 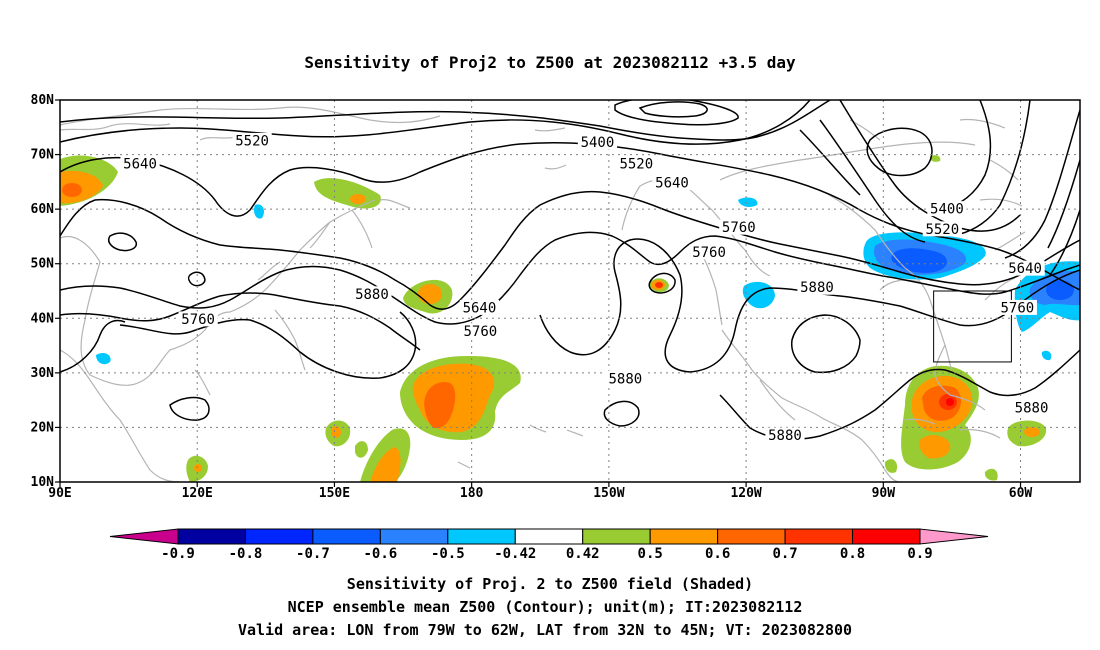 I want to click on valid-area-box, so click(x=972, y=326).